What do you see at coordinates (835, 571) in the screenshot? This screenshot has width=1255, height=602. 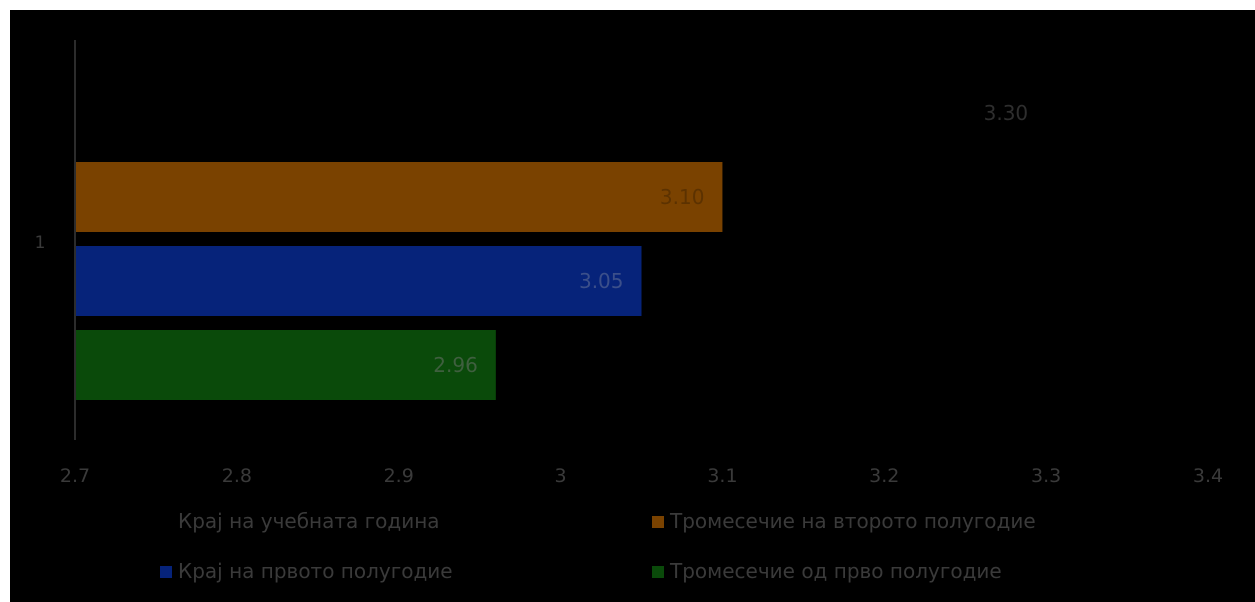 I see `legend-label-4: Тромесечие од прво полугодие` at bounding box center [835, 571].